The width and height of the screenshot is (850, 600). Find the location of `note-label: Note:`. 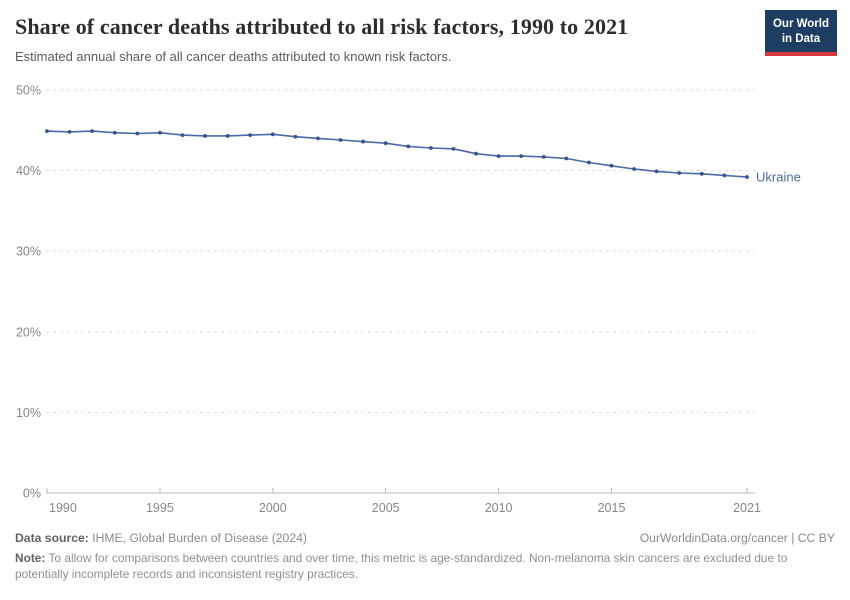

note-label: Note: is located at coordinates (30, 558).